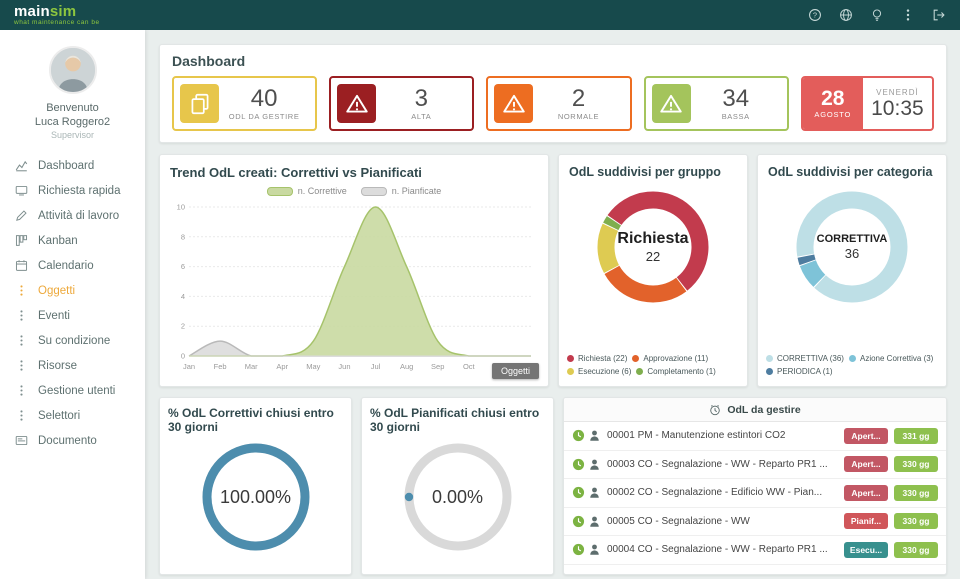 The width and height of the screenshot is (960, 579). I want to click on logo-tagline: what maintenance can be, so click(57, 22).